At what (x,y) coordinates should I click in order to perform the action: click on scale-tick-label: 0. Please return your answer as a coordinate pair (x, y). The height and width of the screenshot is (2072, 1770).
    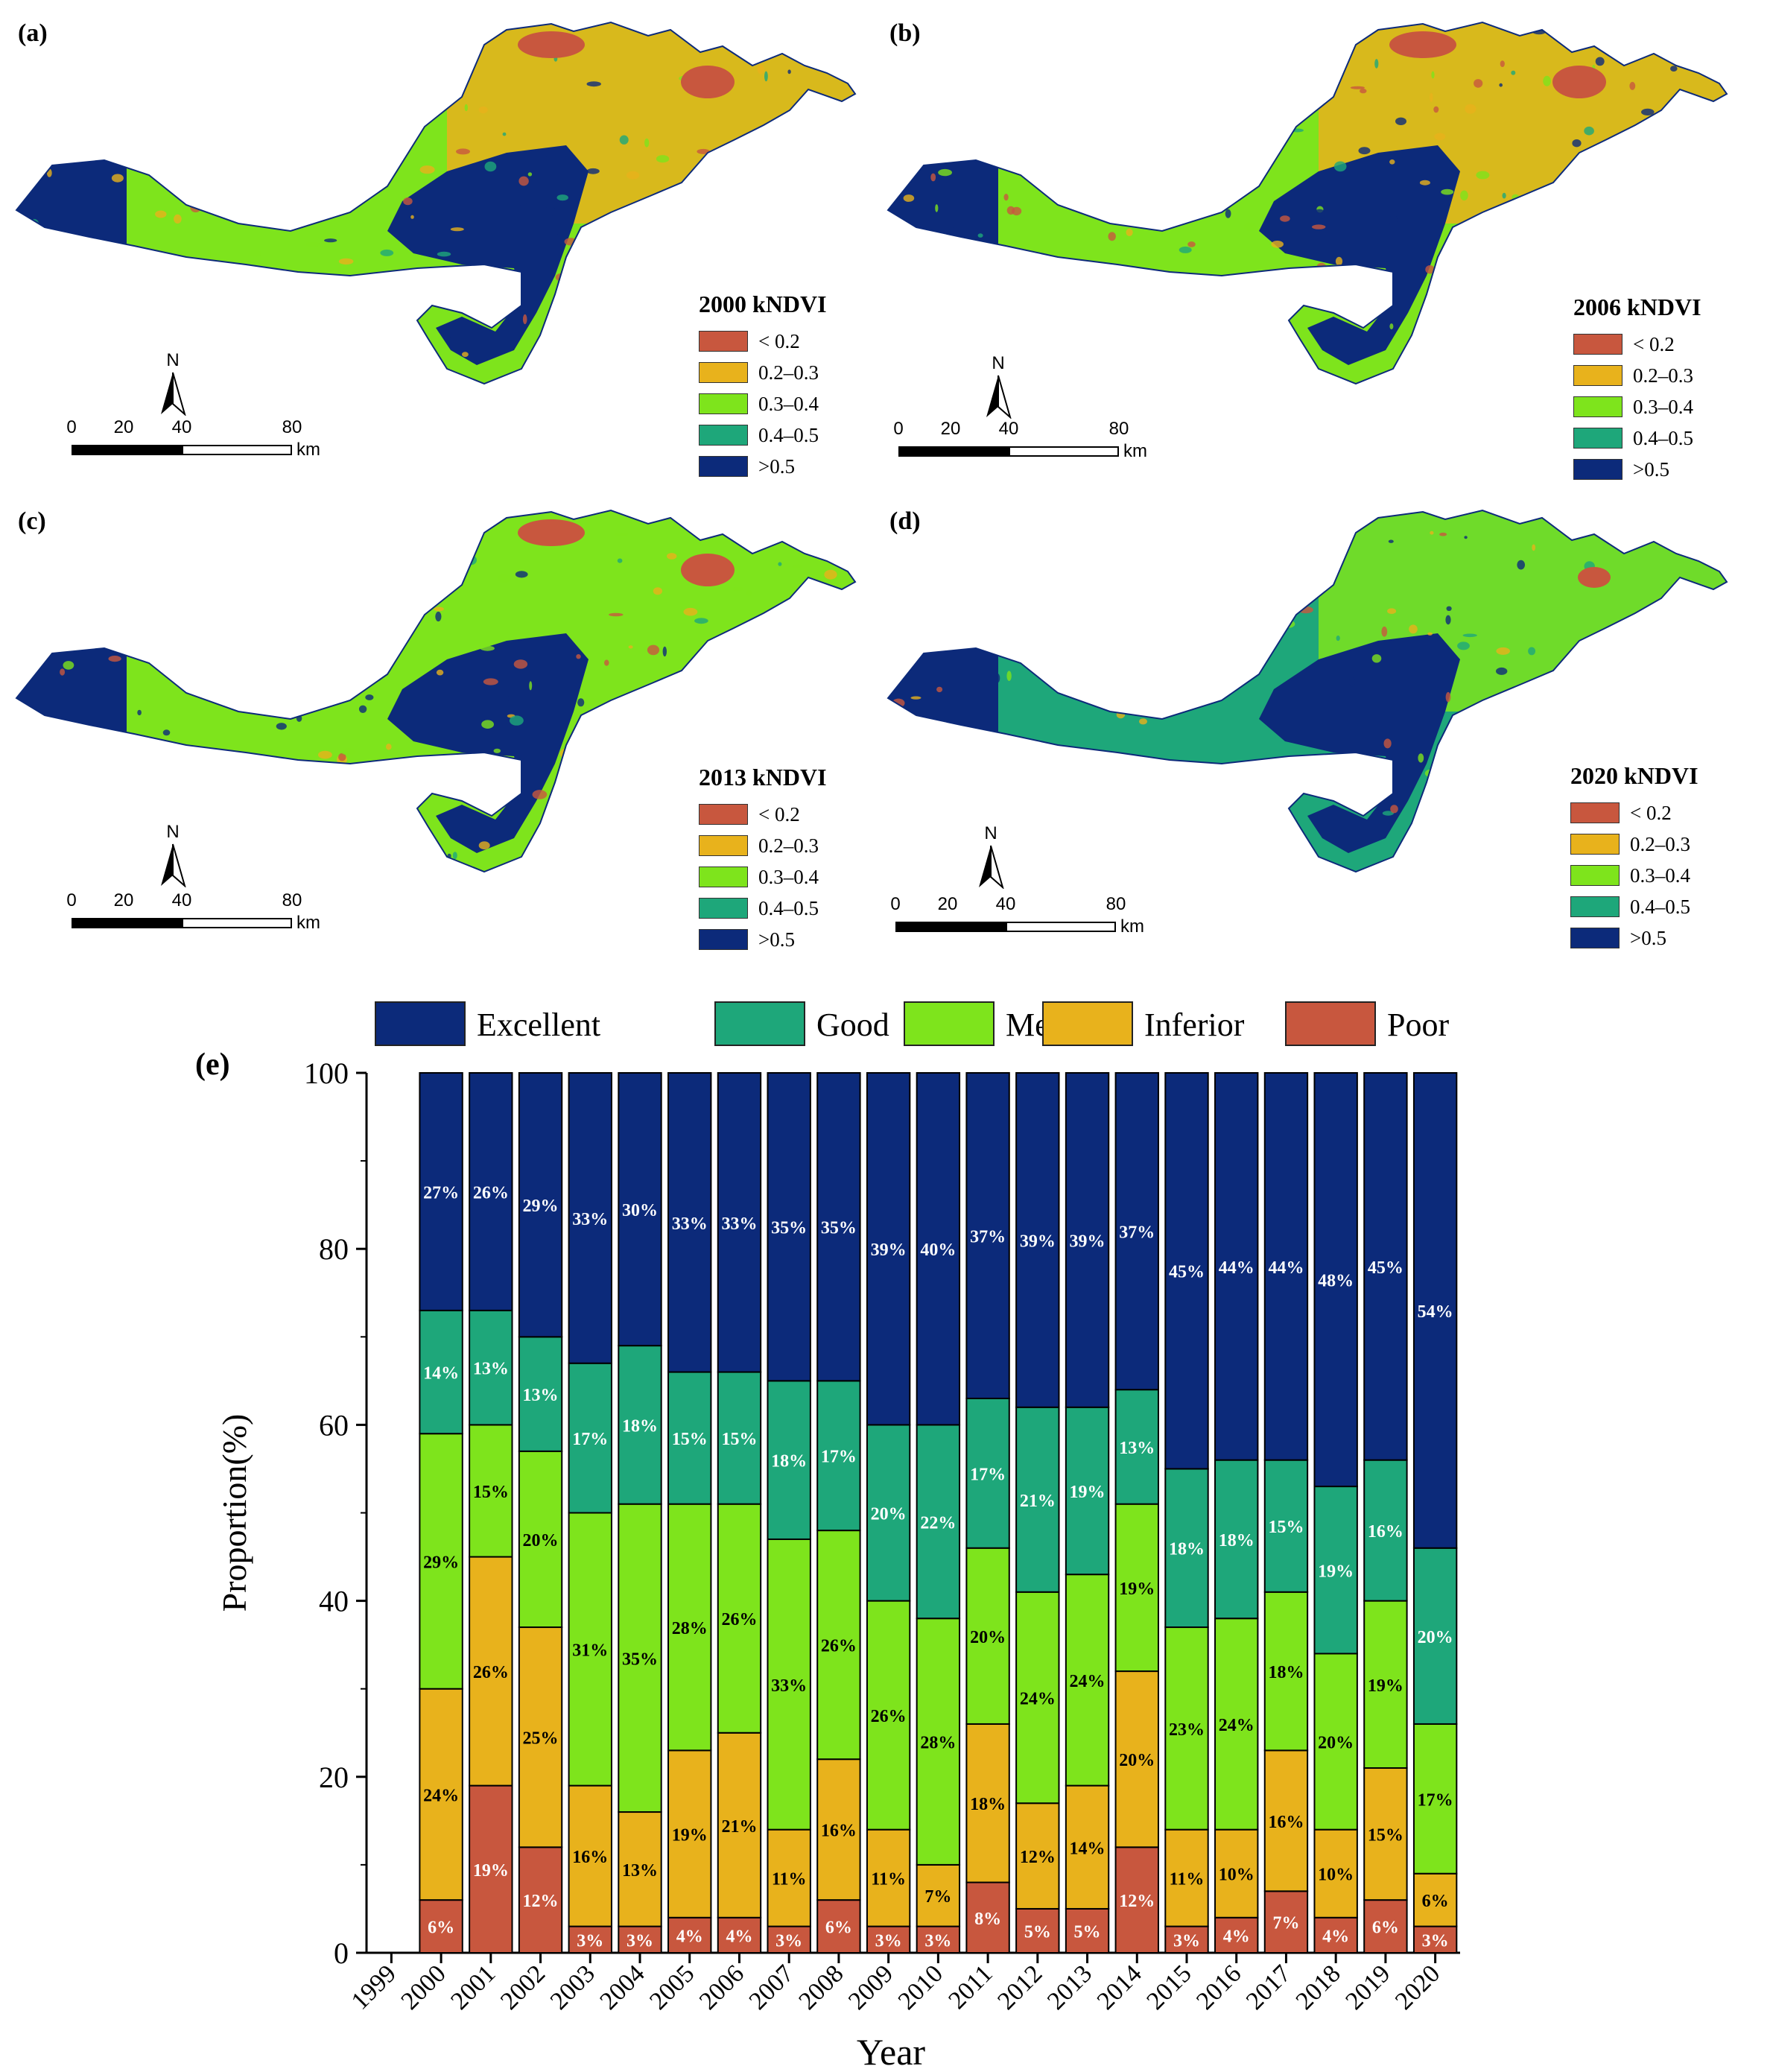
    Looking at the image, I should click on (71, 900).